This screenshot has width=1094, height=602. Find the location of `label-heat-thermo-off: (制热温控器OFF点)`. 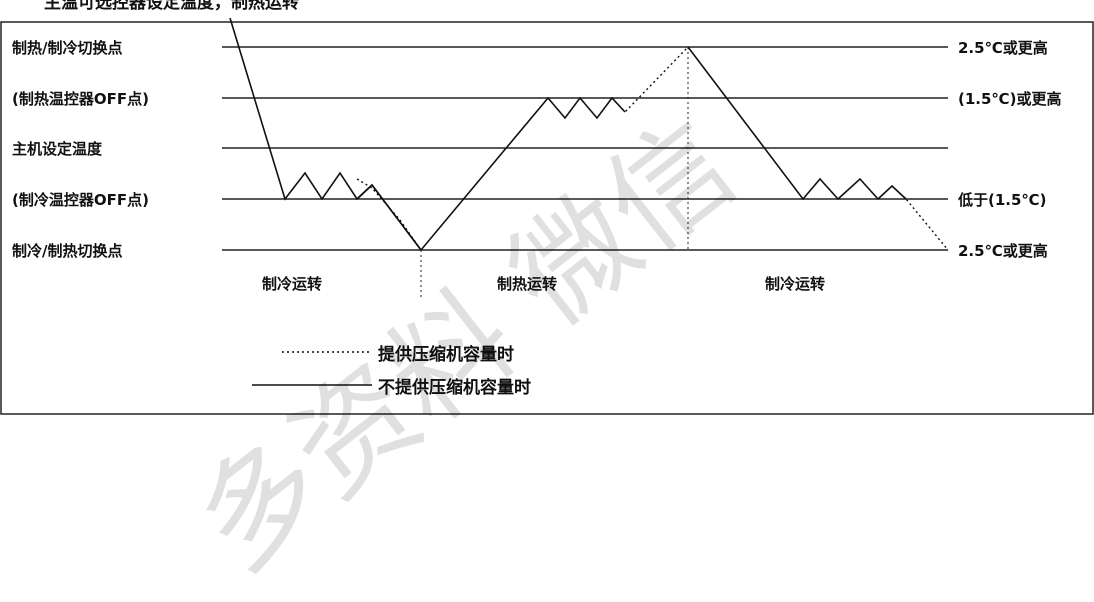

label-heat-thermo-off: (制热温控器OFF点) is located at coordinates (80, 99).